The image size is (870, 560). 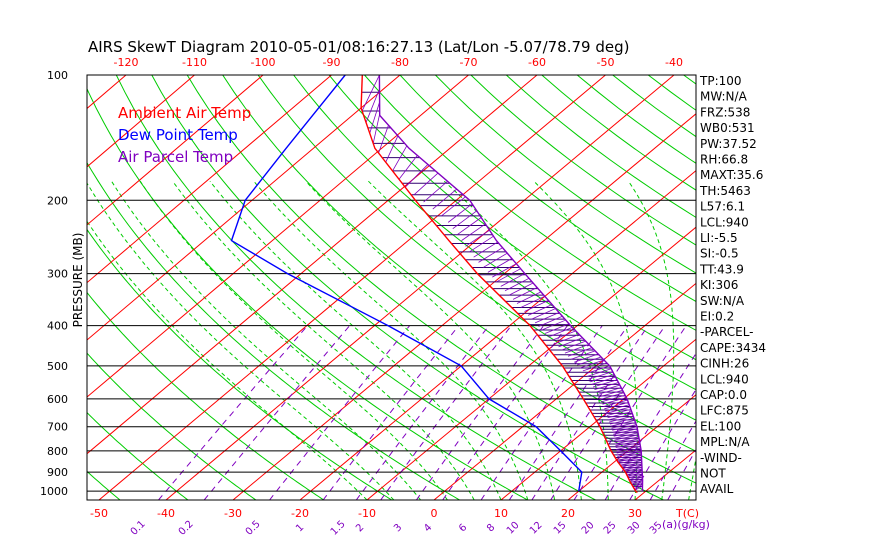 I want to click on index-entry: NOT, so click(x=713, y=474).